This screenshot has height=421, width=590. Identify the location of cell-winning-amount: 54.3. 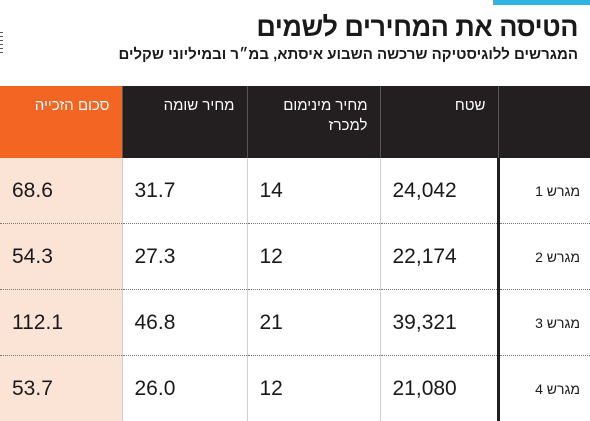
(61, 257).